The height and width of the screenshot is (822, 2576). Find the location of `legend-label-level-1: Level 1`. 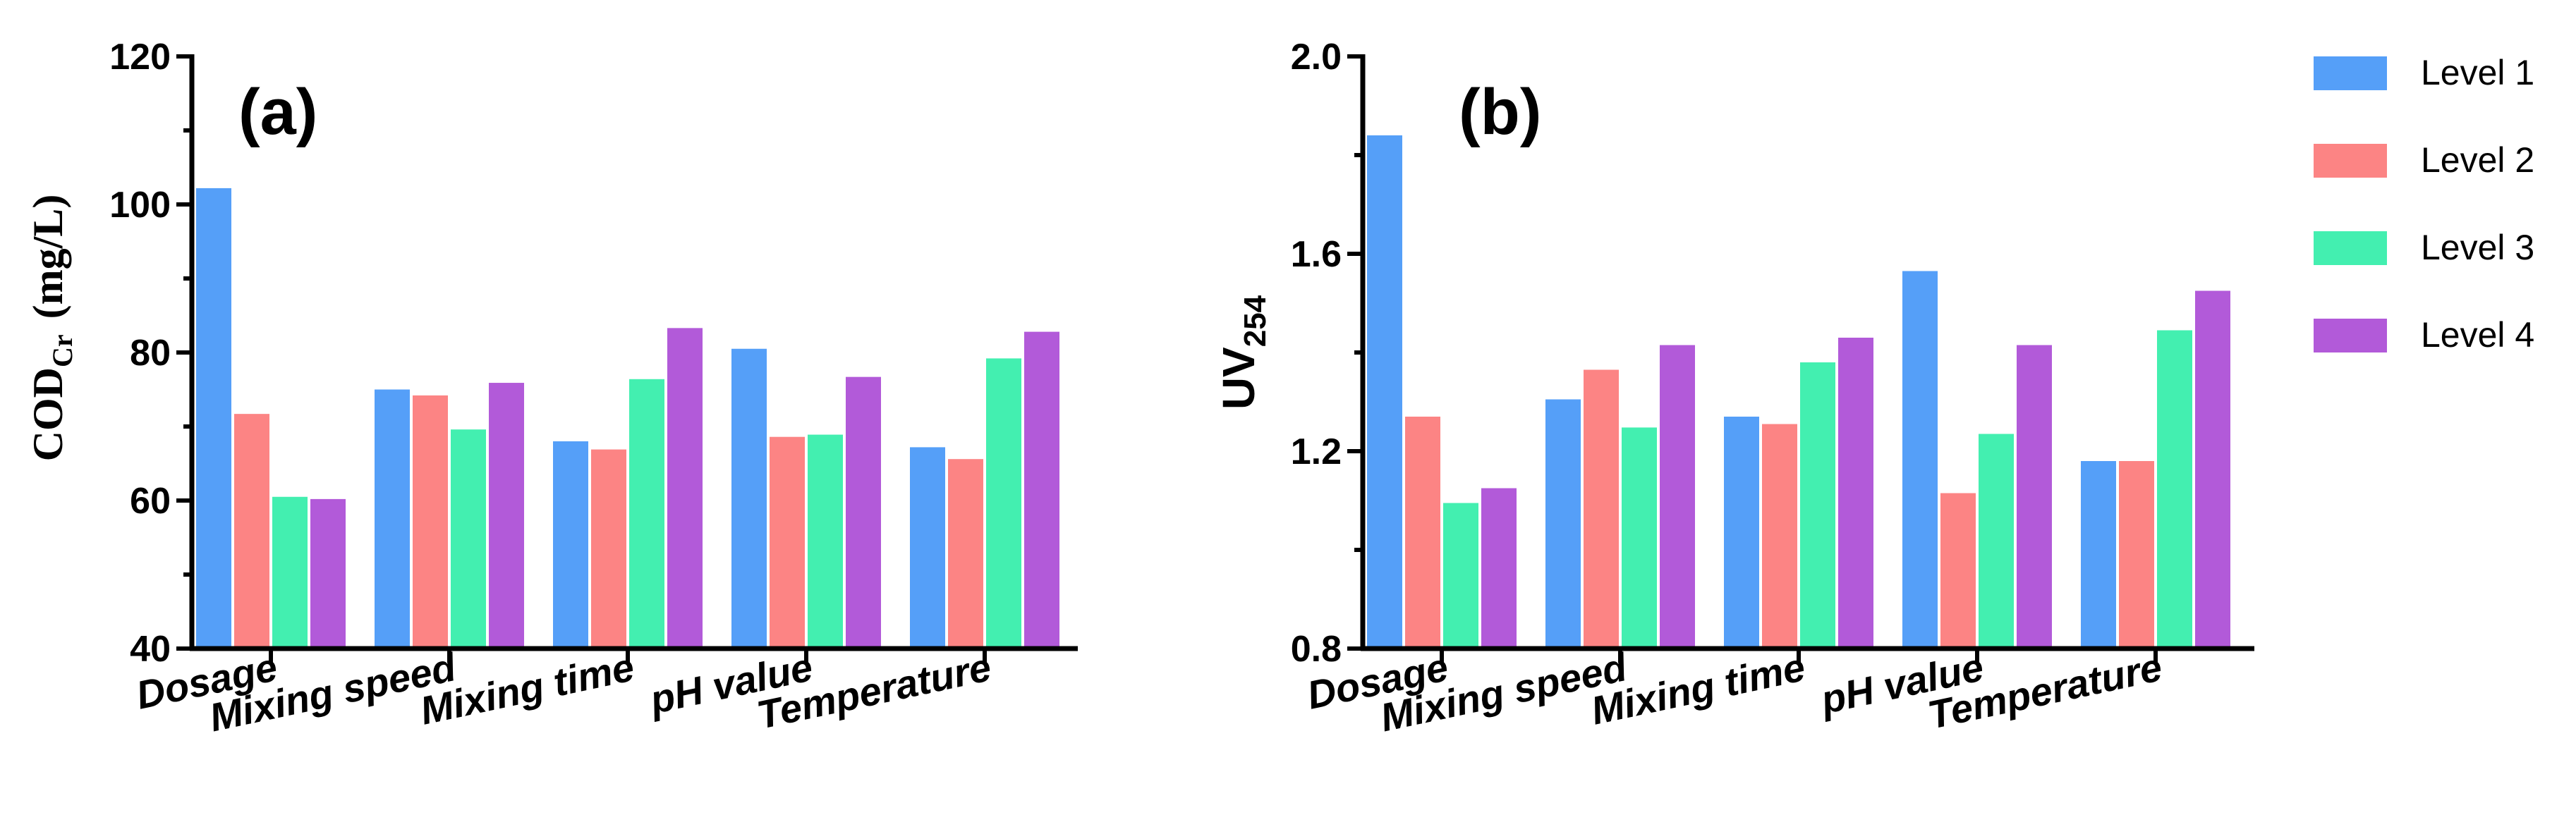

legend-label-level-1: Level 1 is located at coordinates (2477, 72).